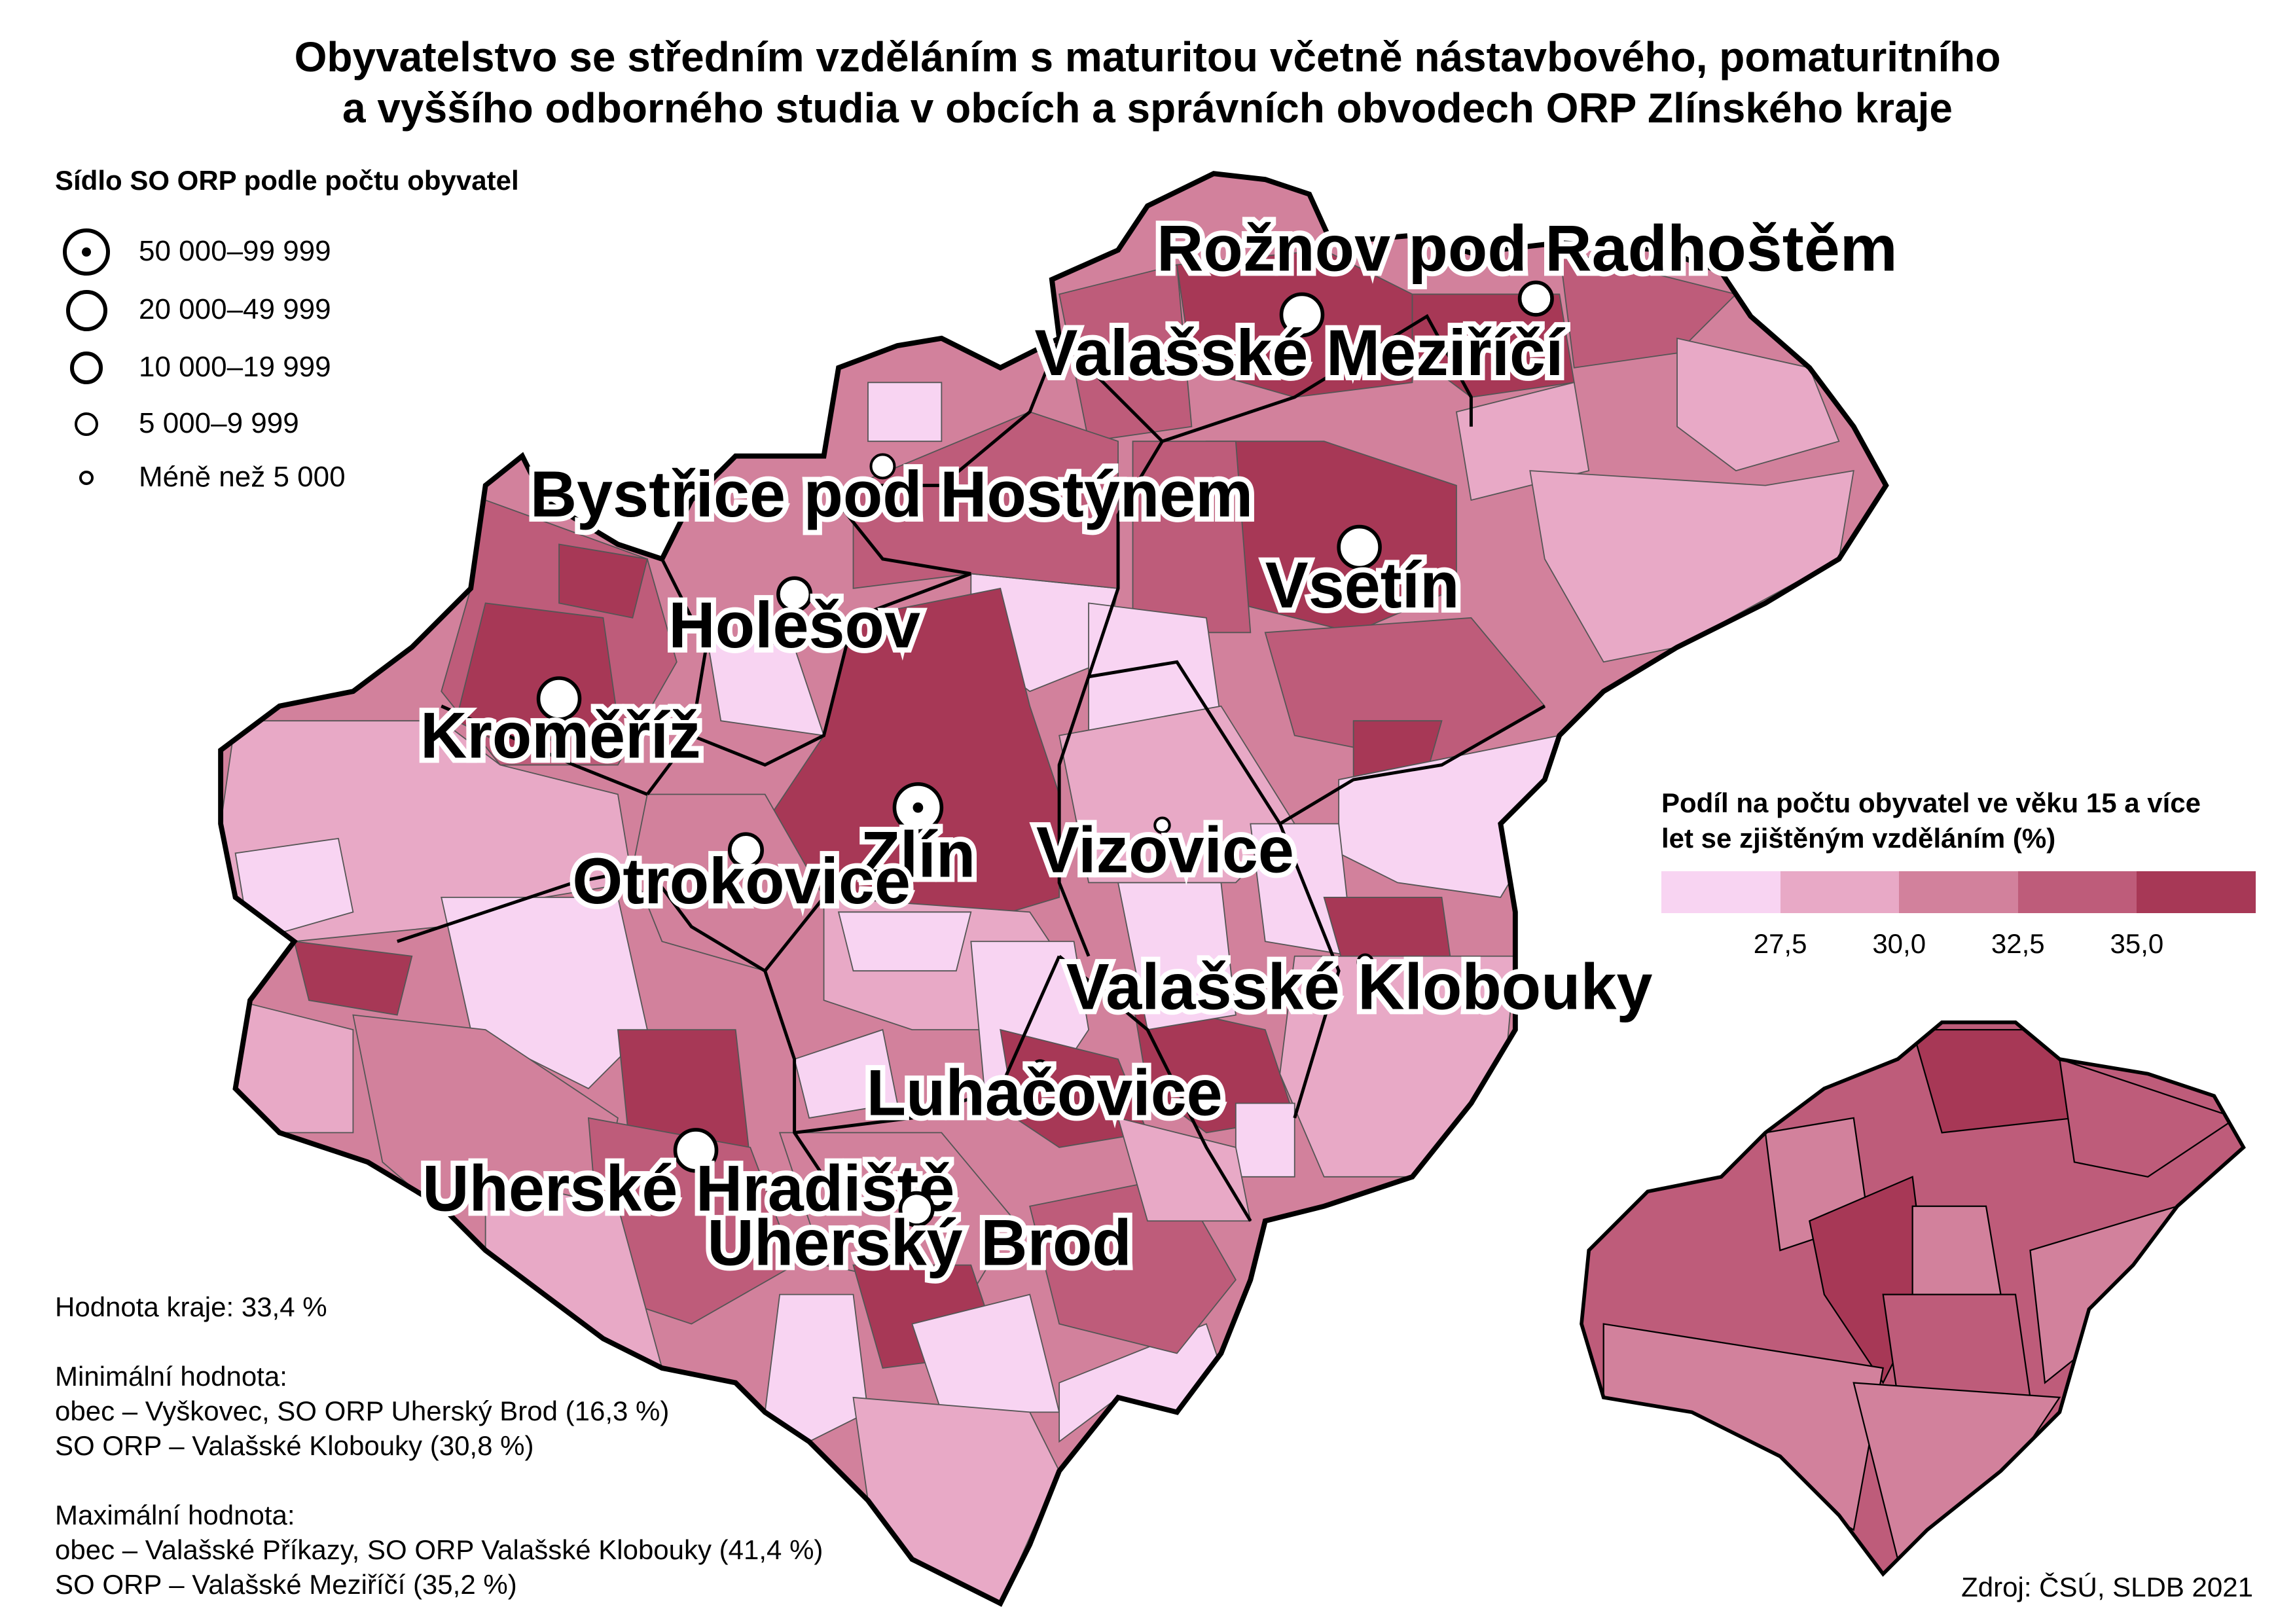  What do you see at coordinates (746, 850) in the screenshot?
I see `town-marker-otrokovice` at bounding box center [746, 850].